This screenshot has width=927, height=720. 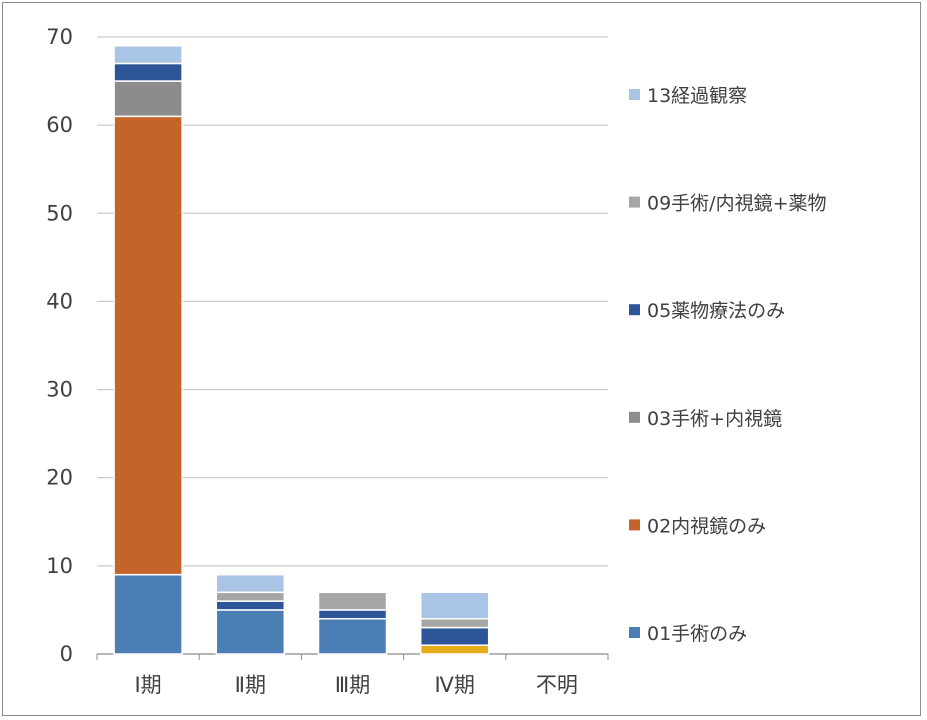 What do you see at coordinates (716, 311) in the screenshot?
I see `legend-label: 05薬物療法のみ` at bounding box center [716, 311].